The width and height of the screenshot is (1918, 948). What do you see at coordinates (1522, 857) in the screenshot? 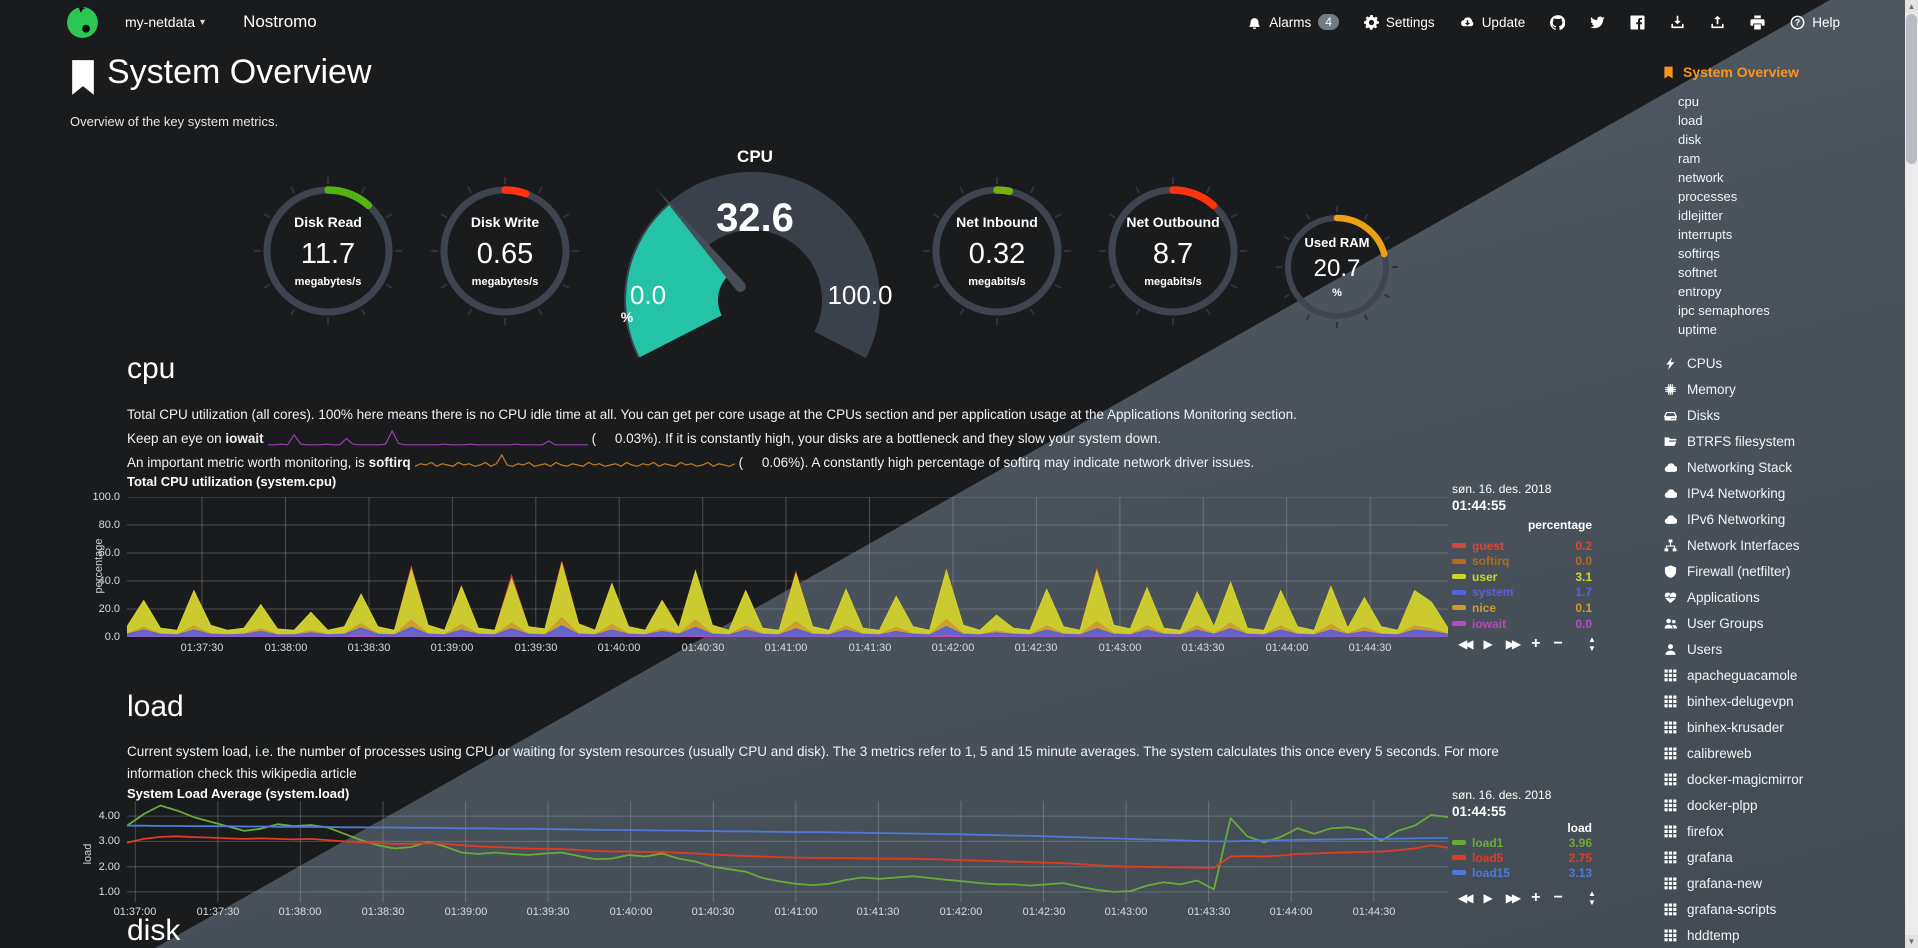
I see `legend-row-load5: load5 2.75` at bounding box center [1522, 857].